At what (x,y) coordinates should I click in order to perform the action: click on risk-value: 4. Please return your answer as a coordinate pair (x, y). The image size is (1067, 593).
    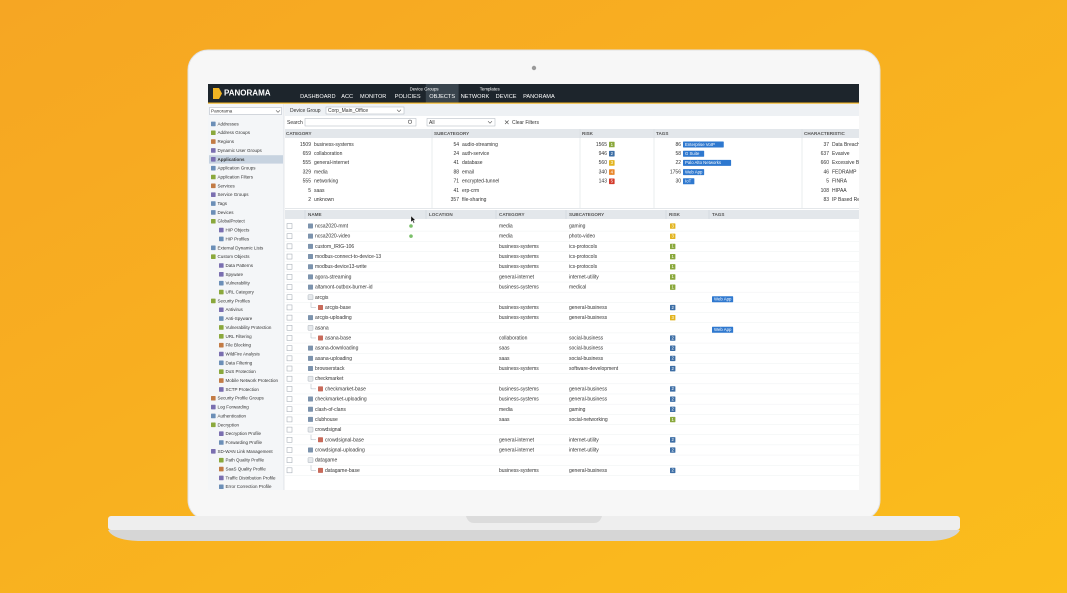
    Looking at the image, I should click on (612, 171).